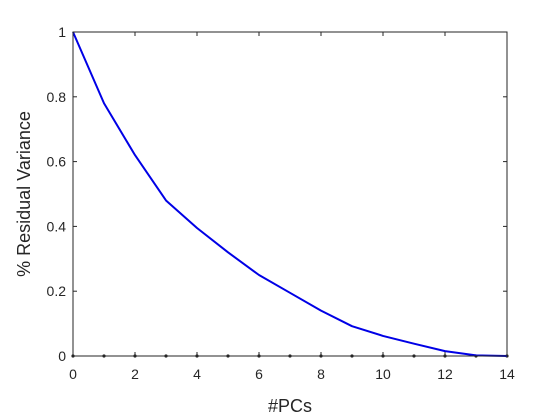  Describe the element at coordinates (57, 97) in the screenshot. I see `y-tick-label: 0.8` at that location.